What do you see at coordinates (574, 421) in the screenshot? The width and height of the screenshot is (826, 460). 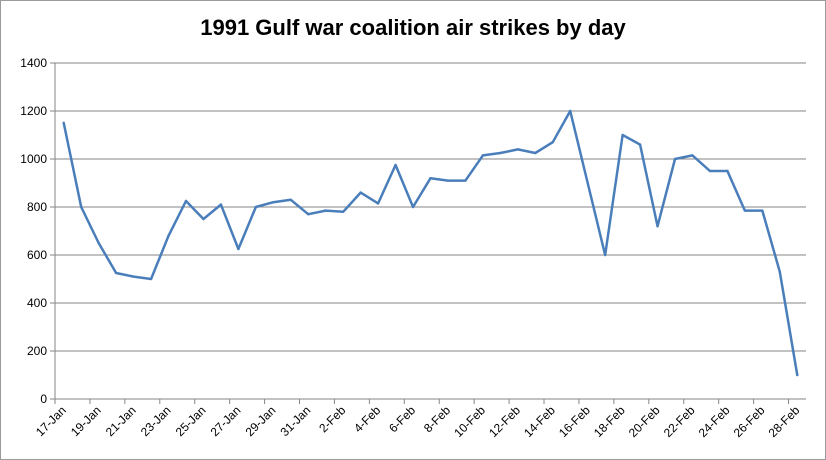 I see `x-tick-label: 16-Feb` at bounding box center [574, 421].